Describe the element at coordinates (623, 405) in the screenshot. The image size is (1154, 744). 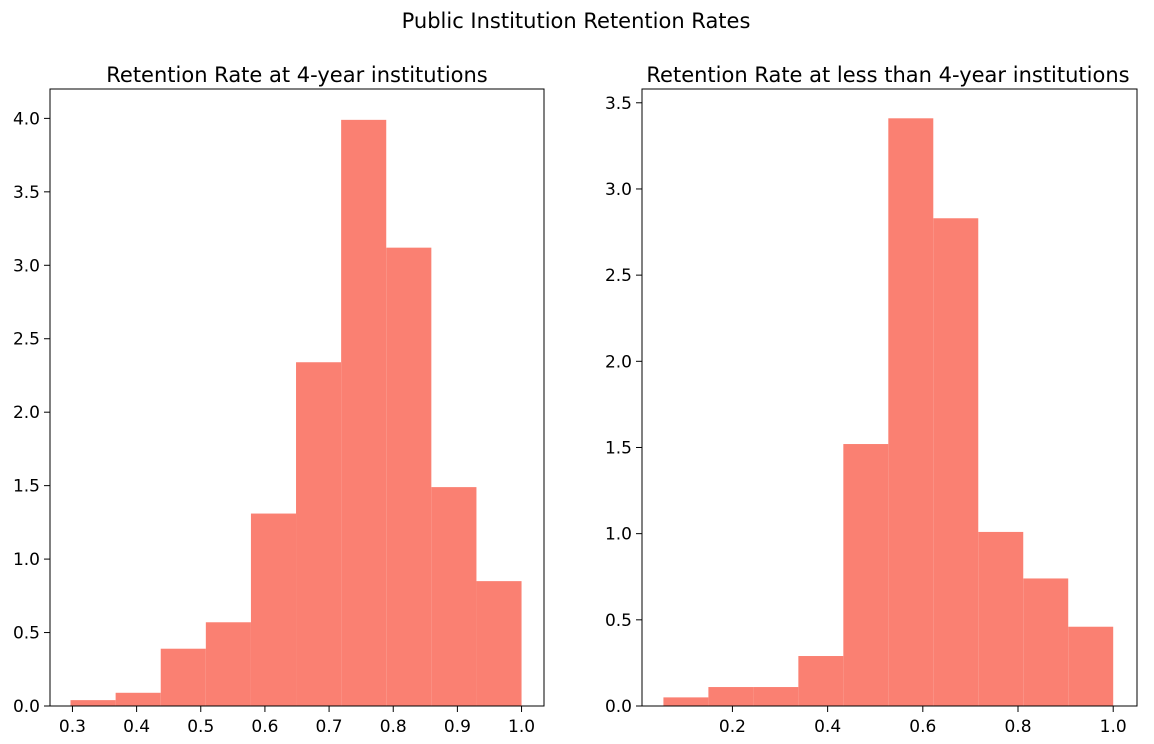
I see `y-axis-ticks-less-than-4-year: 0.0 0.5 1.0 1.5 2.0 2.5 3.0 3.5` at that location.